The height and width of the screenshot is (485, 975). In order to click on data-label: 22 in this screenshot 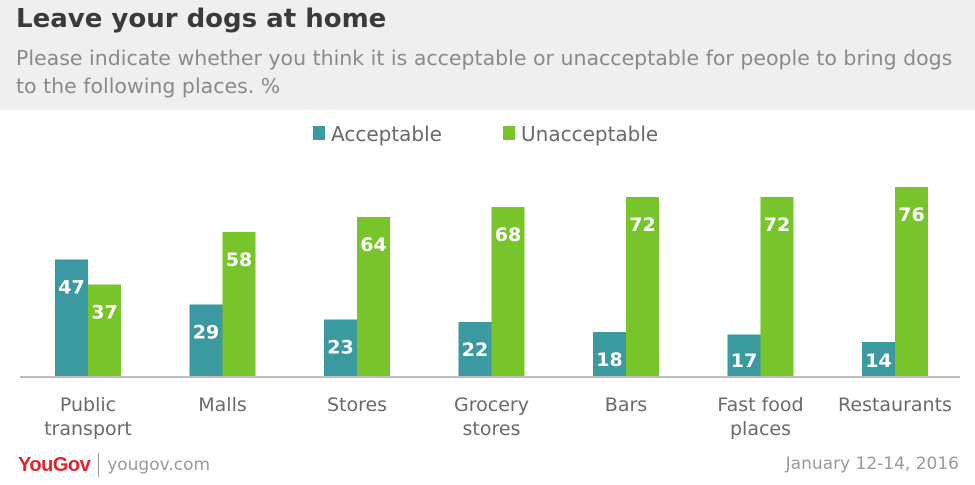, I will do `click(475, 350)`.